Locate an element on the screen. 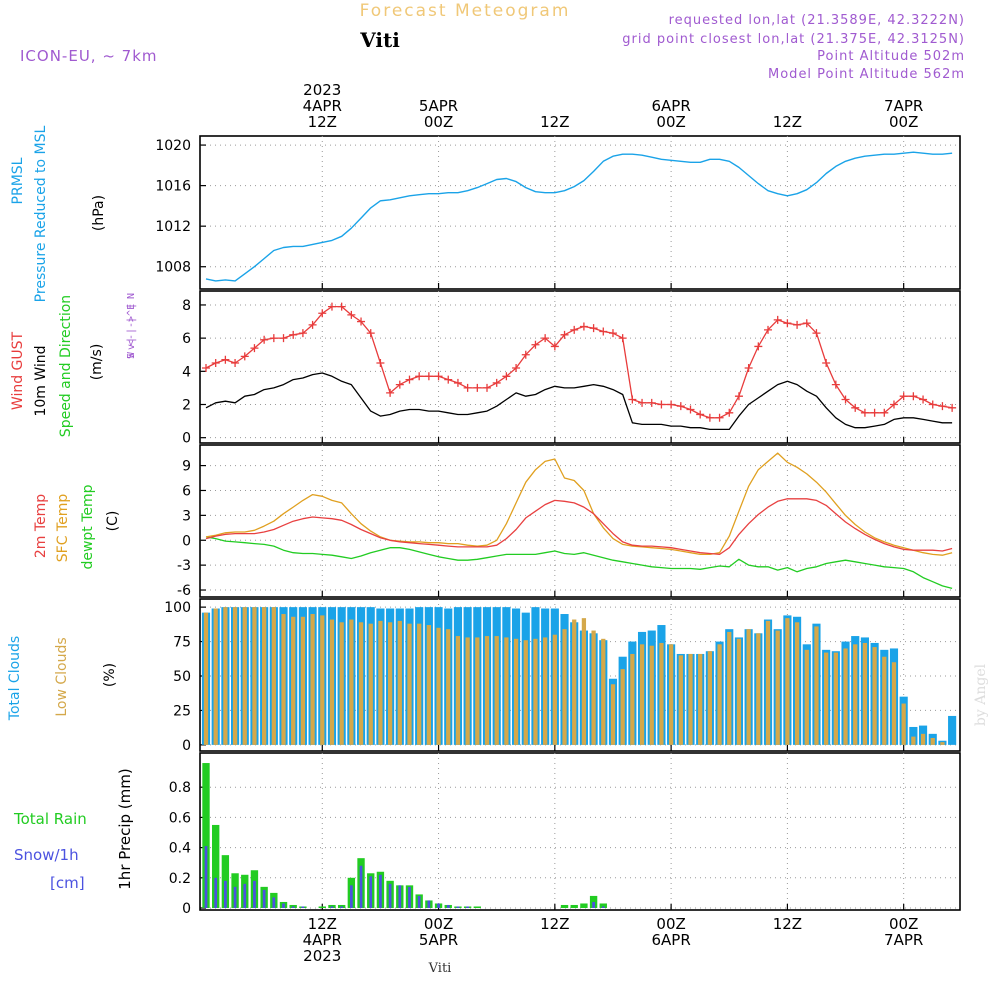 This screenshot has width=1000, height=1000. pressure-label: PRMSL is located at coordinates (18, 180).